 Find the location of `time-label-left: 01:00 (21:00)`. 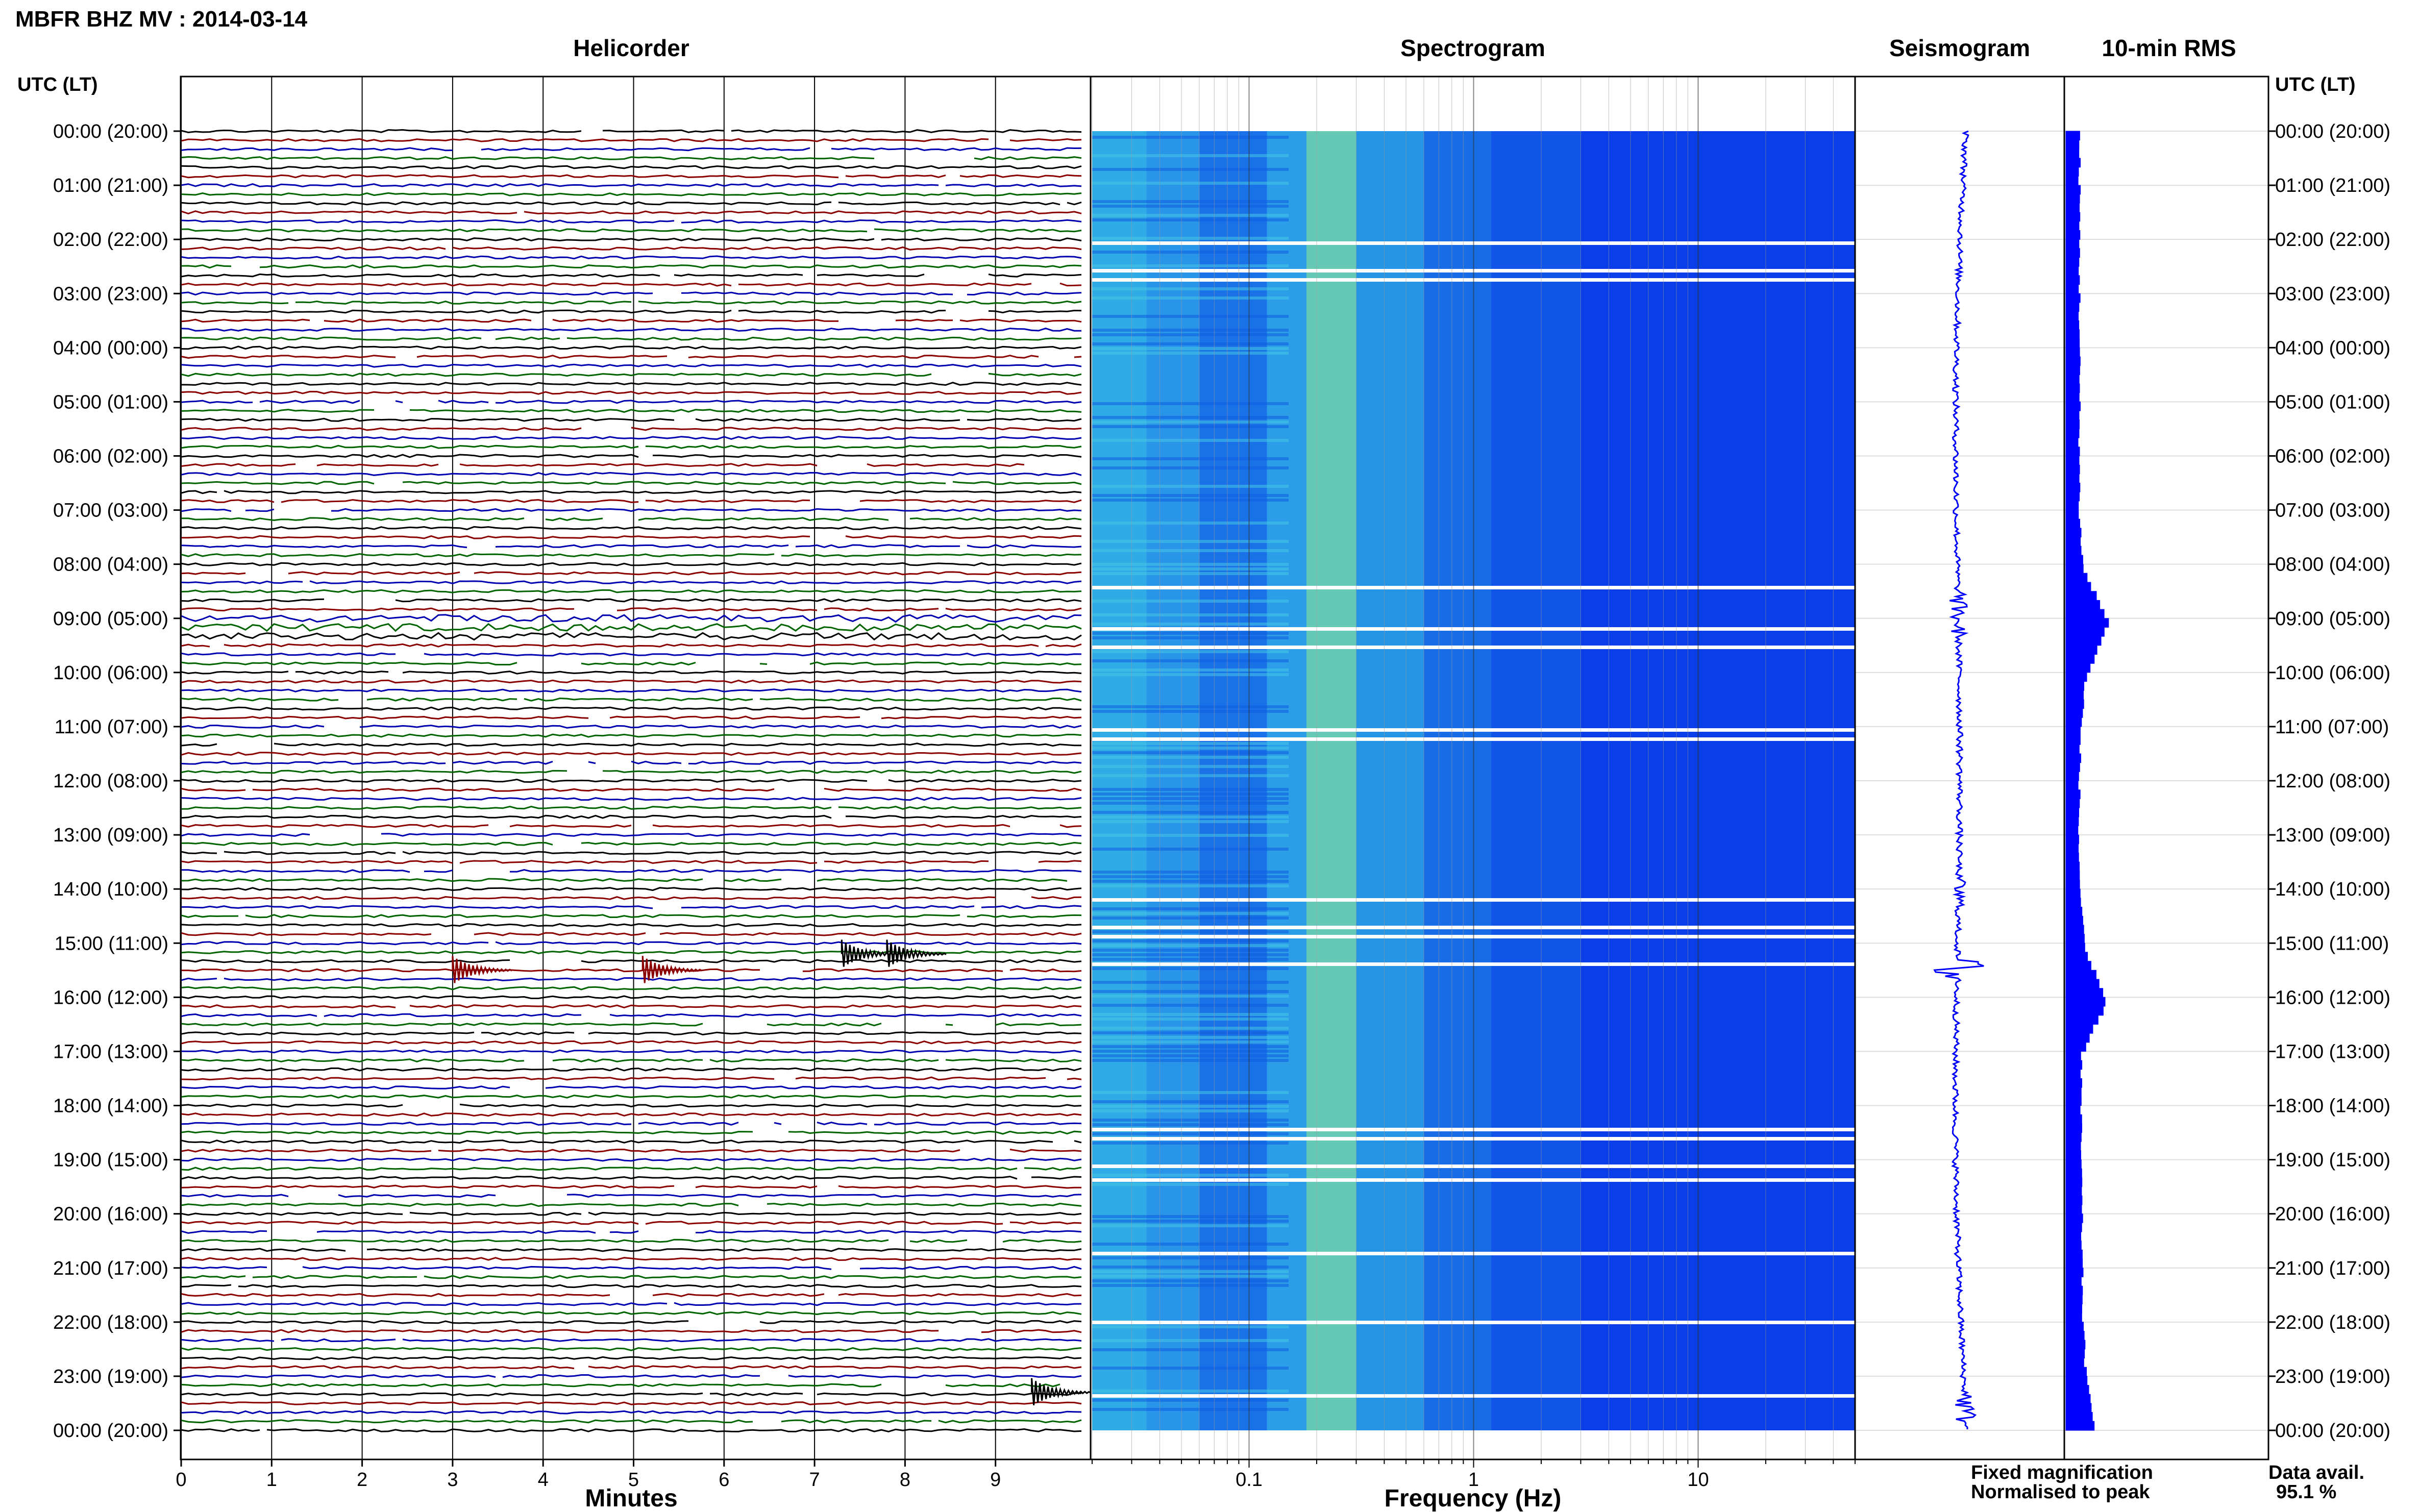

time-label-left: 01:00 (21:00) is located at coordinates (110, 185).